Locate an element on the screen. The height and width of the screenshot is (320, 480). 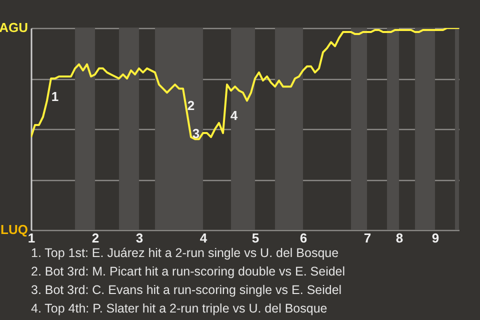
x-tick-label: 9 is located at coordinates (436, 238).